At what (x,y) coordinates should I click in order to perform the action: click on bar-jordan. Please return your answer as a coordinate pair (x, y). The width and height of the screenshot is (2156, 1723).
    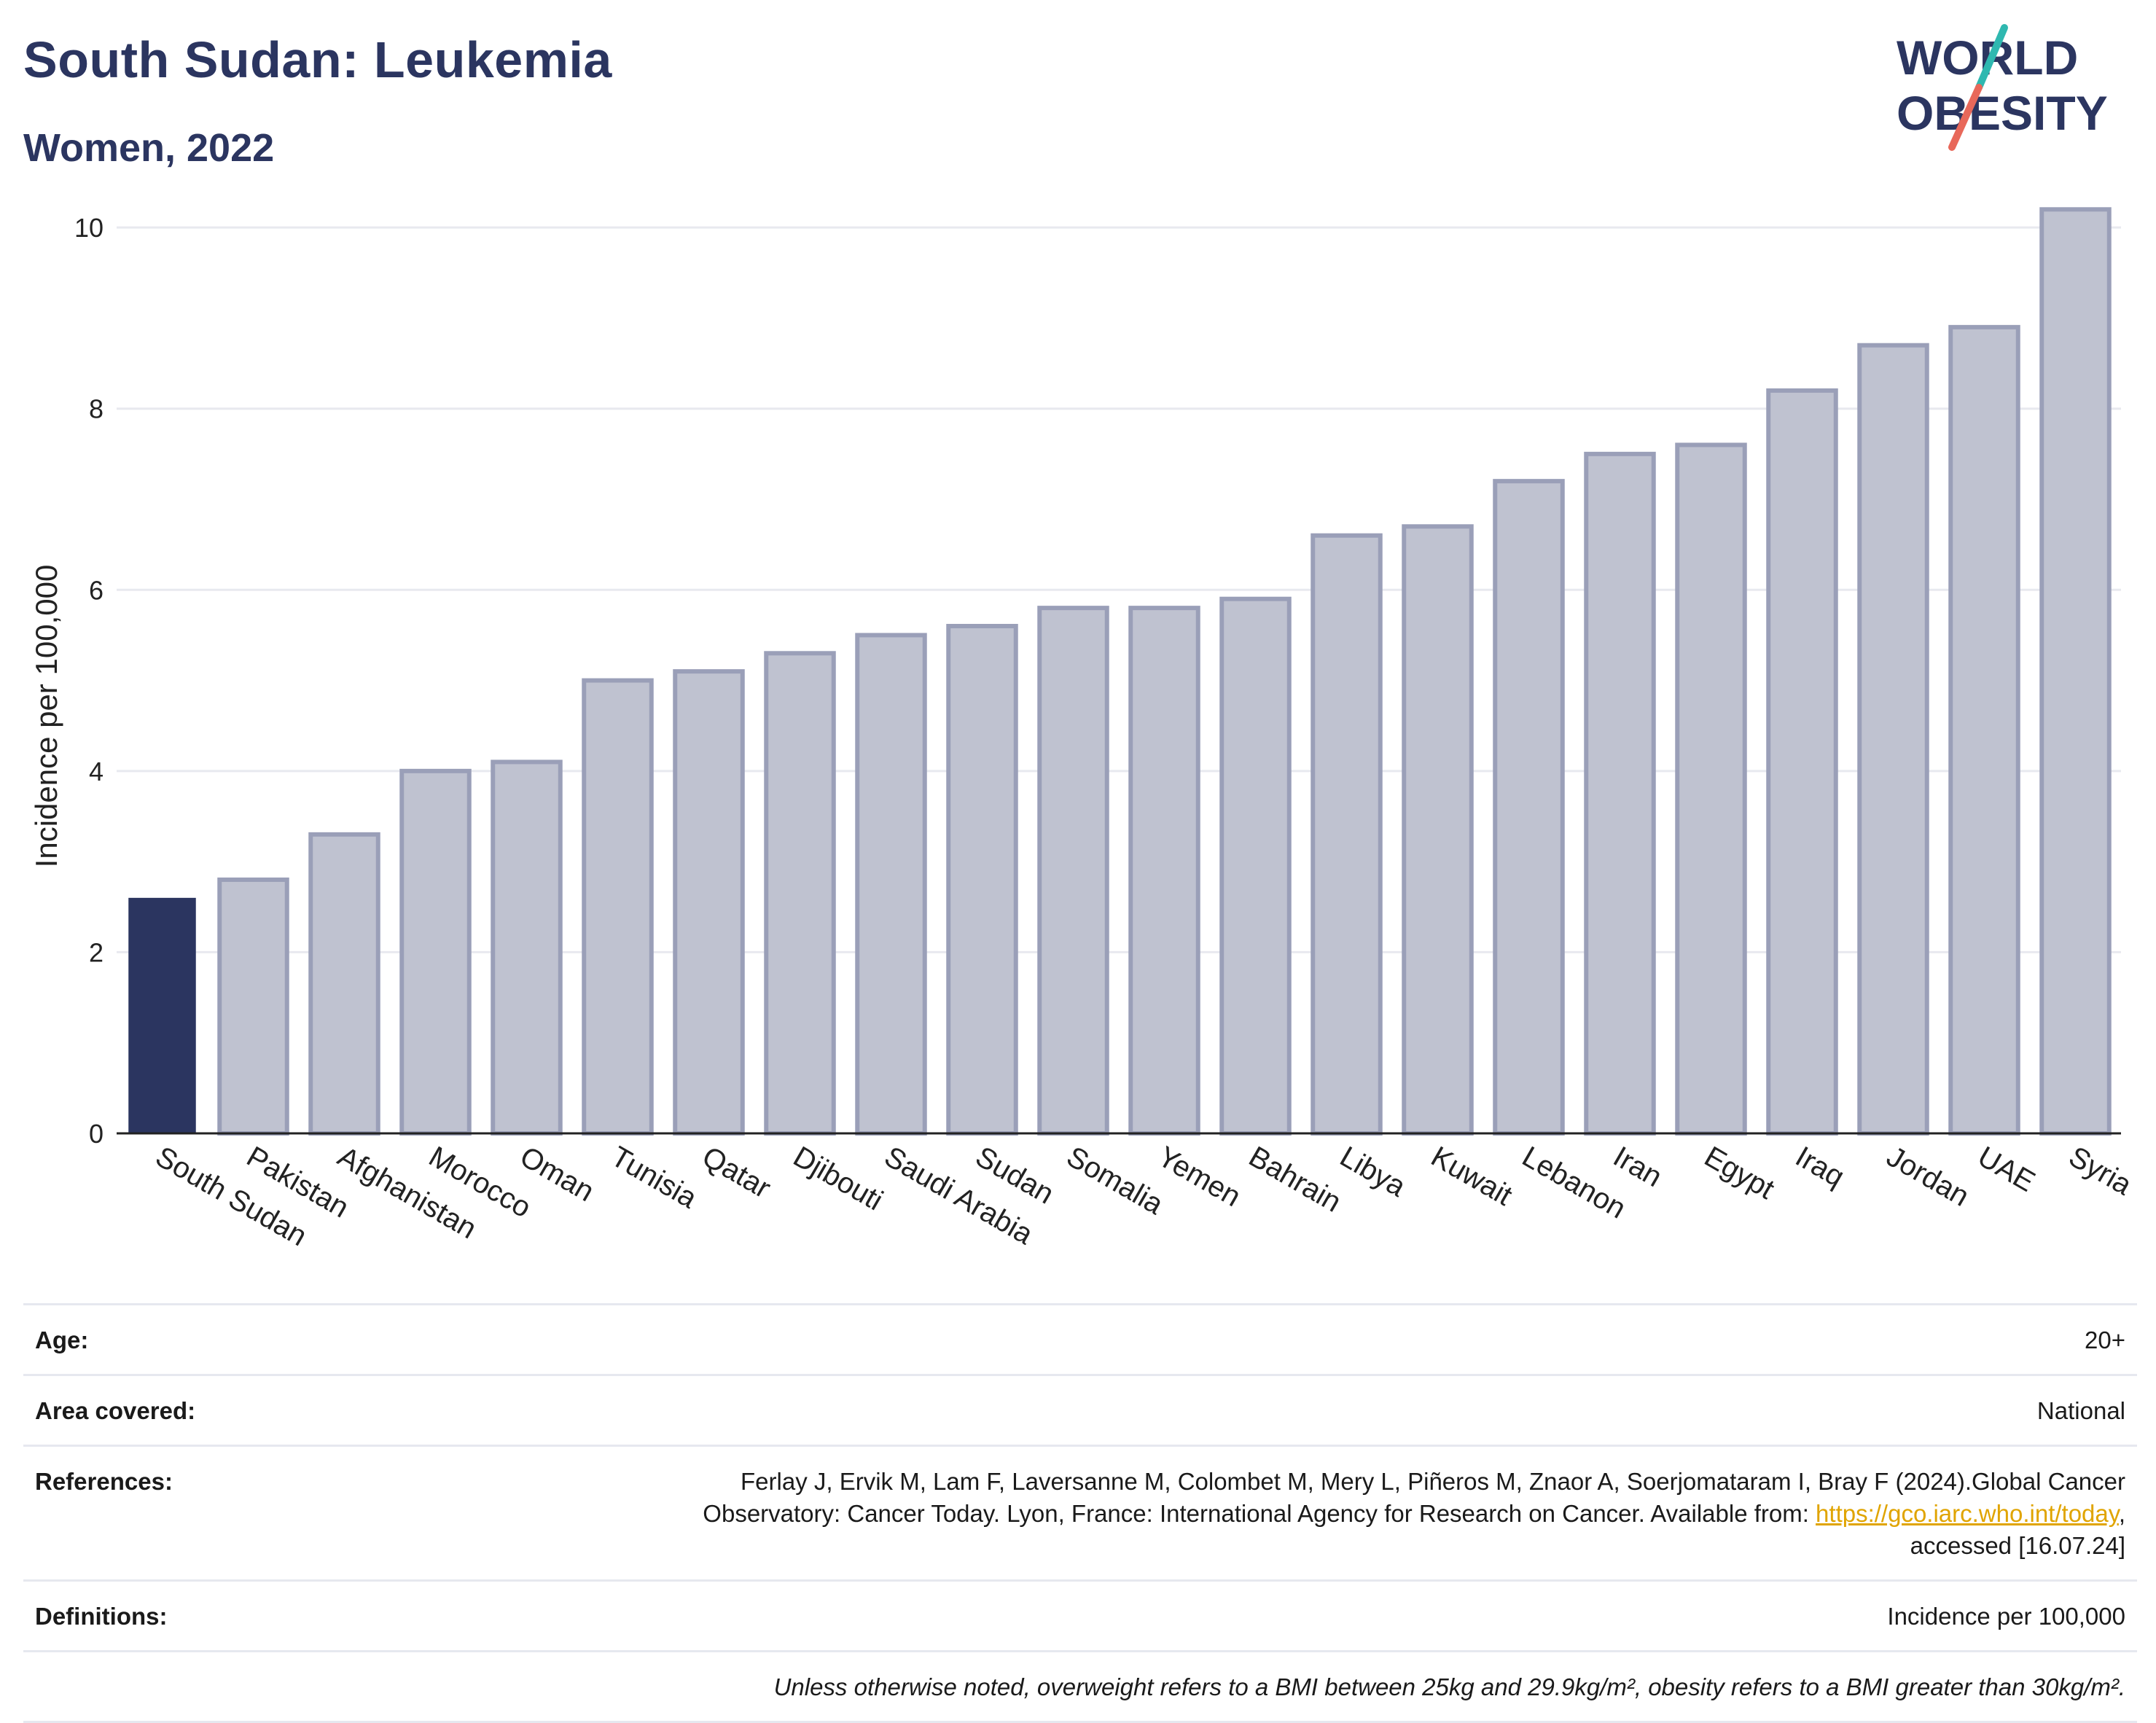
    Looking at the image, I should click on (1893, 739).